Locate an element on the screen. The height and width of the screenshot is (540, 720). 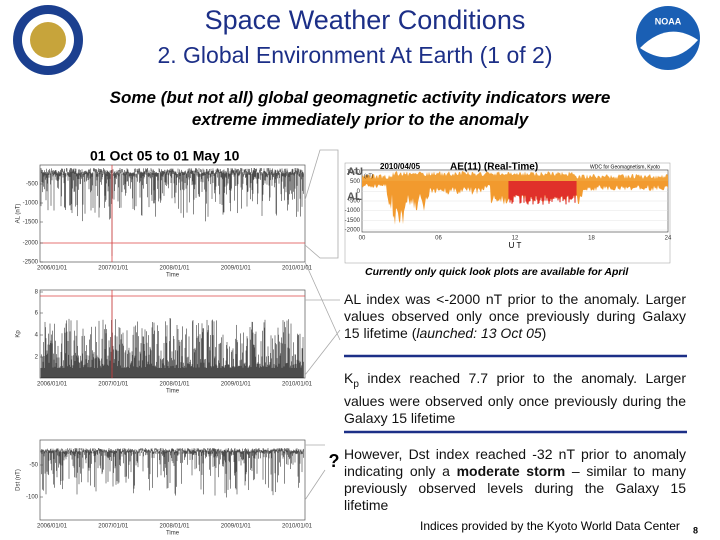
x-tick-label: 00 is located at coordinates (362, 239).